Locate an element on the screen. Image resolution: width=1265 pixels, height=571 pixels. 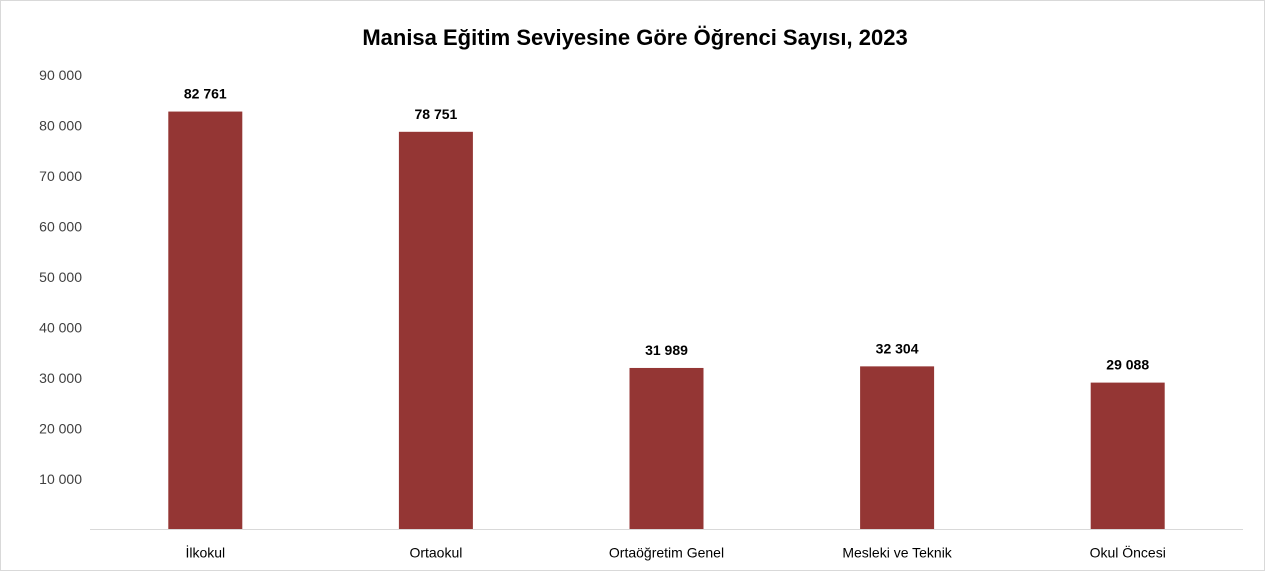
x-tick-label: İlkokul is located at coordinates (205, 552).